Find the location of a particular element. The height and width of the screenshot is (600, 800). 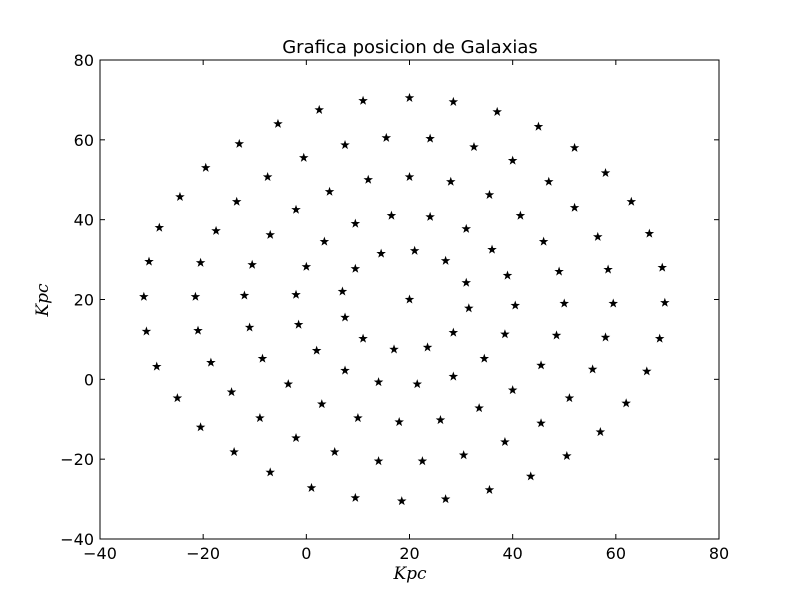

x-tick-label: −40 is located at coordinates (100, 553).